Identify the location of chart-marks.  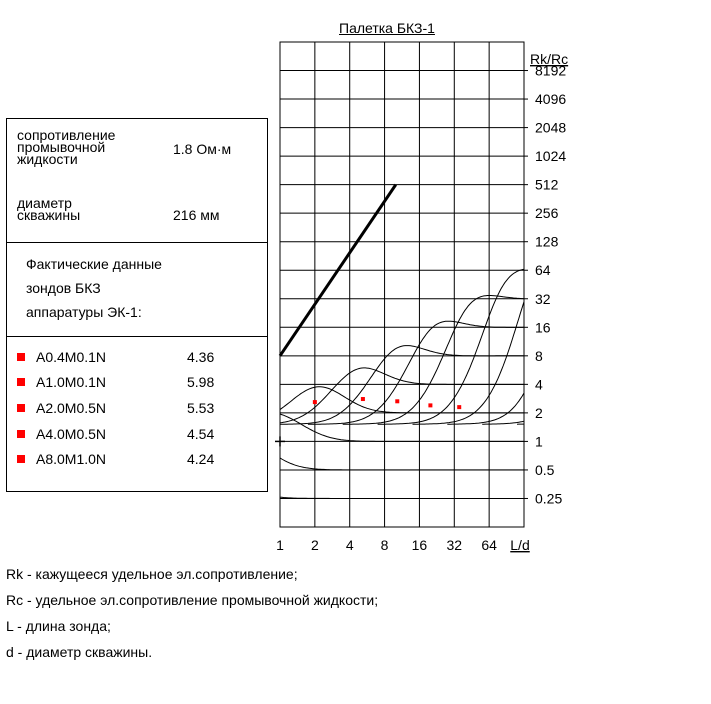
(368, 422).